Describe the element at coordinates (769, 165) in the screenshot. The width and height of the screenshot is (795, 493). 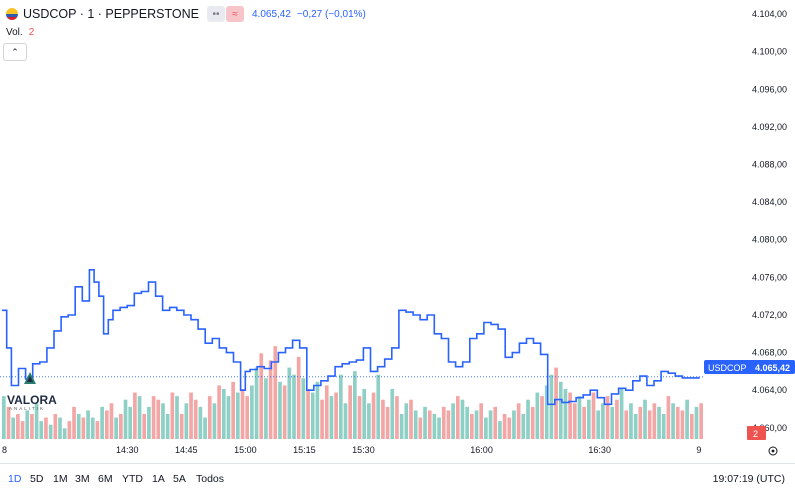
I see `y-tick-label: 4.088,00` at that location.